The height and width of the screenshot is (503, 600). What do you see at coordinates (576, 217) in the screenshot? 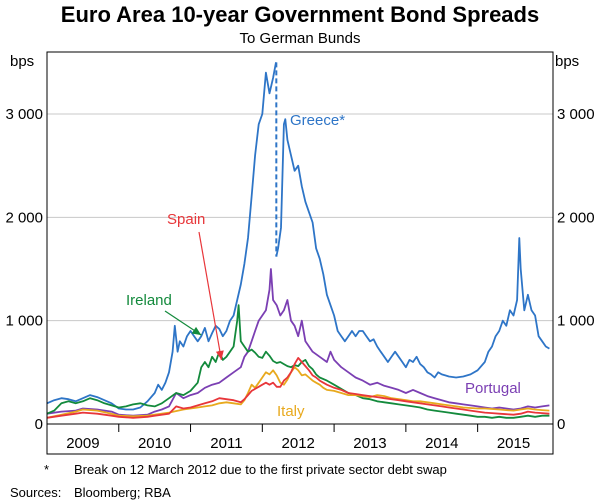
I see `y-tick-label-right: 2 000` at bounding box center [576, 217].